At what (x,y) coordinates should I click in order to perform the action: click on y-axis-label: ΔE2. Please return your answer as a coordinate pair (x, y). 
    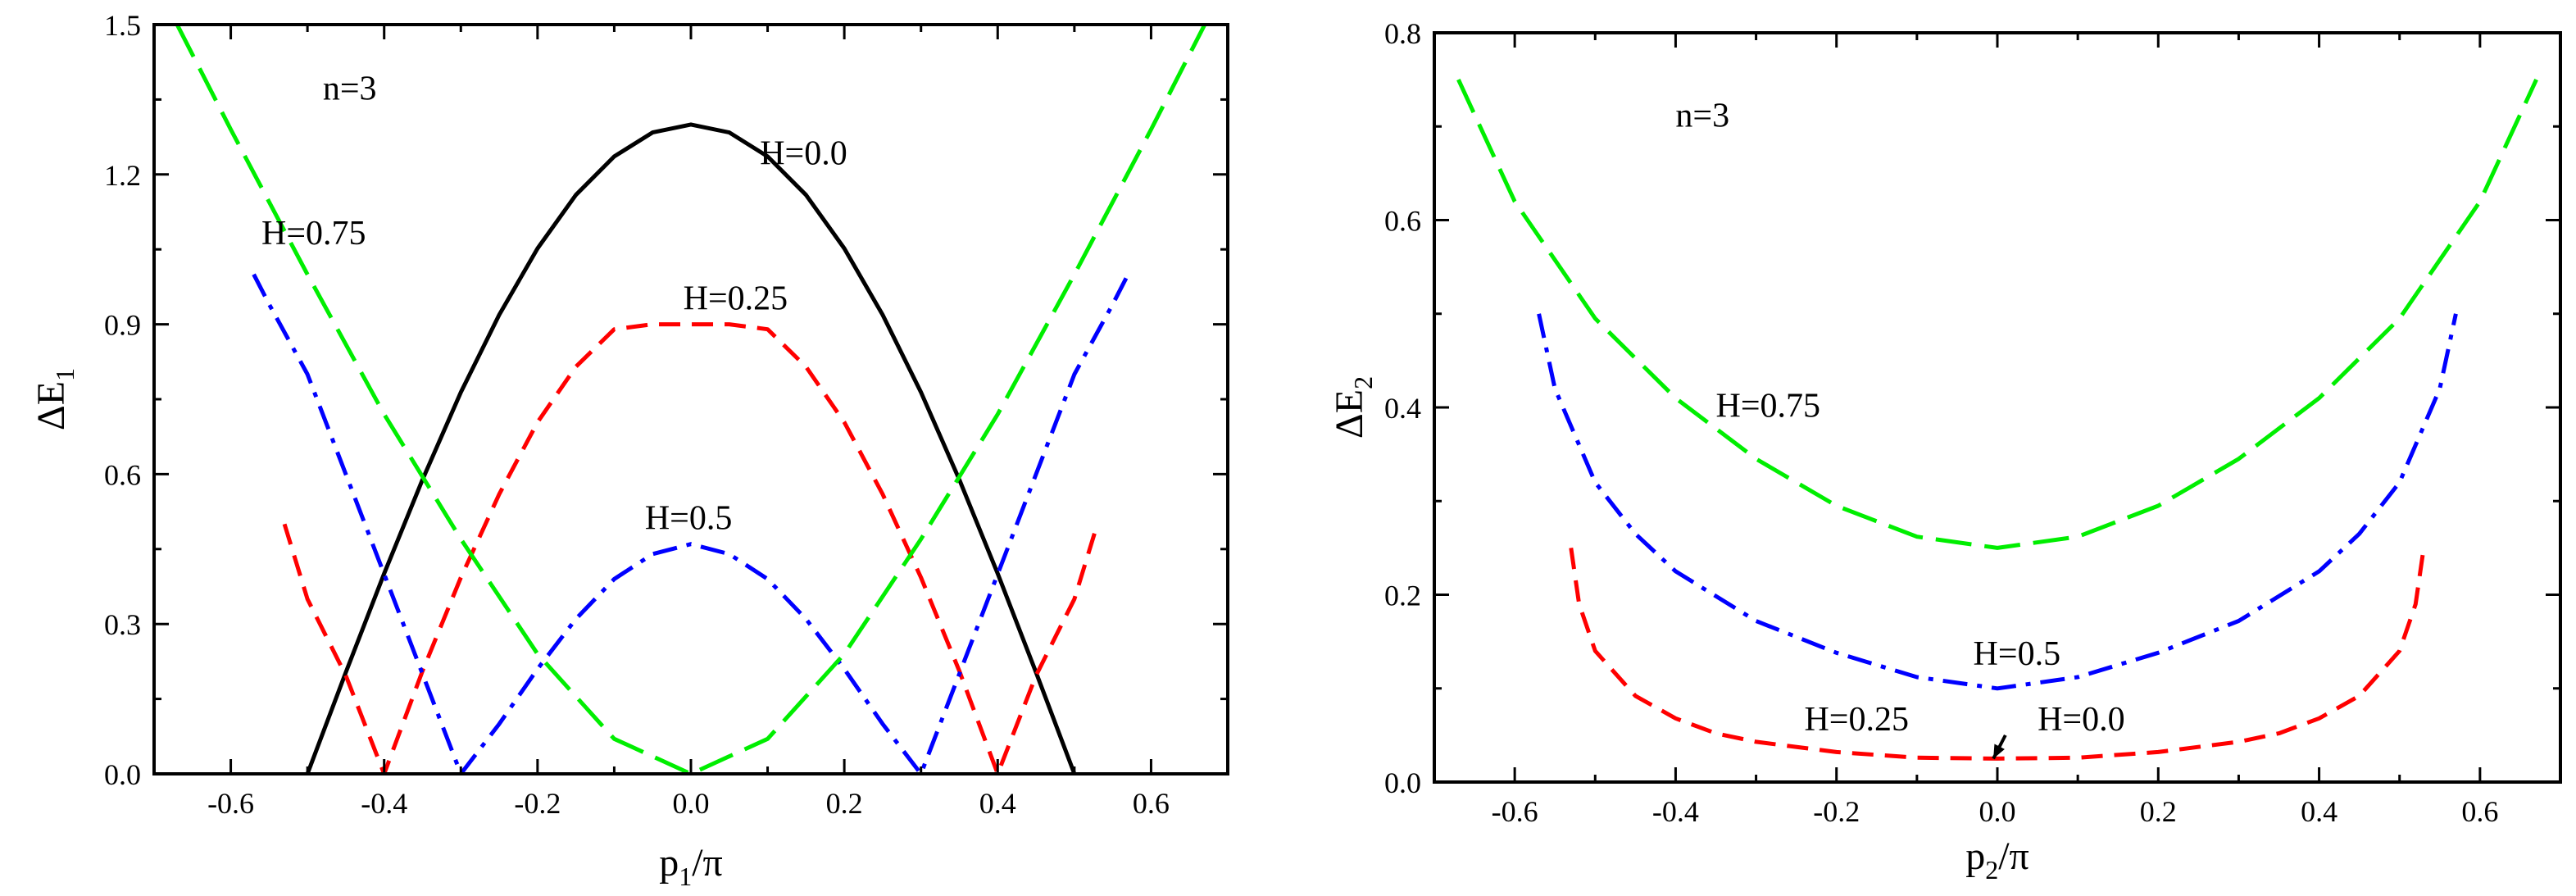
    Looking at the image, I should click on (1353, 407).